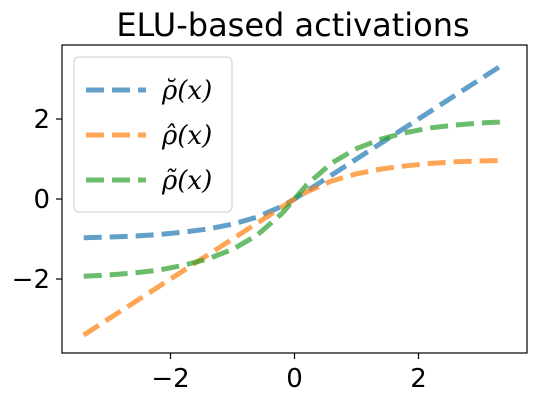 This screenshot has height=400, width=535. What do you see at coordinates (186, 181) in the screenshot?
I see `legend-label-2: ρ̃(x)` at bounding box center [186, 181].